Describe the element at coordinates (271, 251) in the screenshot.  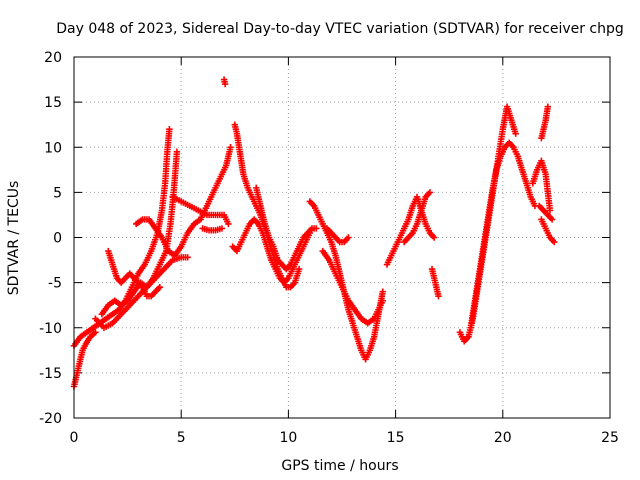
I see `series-arc-k` at that location.